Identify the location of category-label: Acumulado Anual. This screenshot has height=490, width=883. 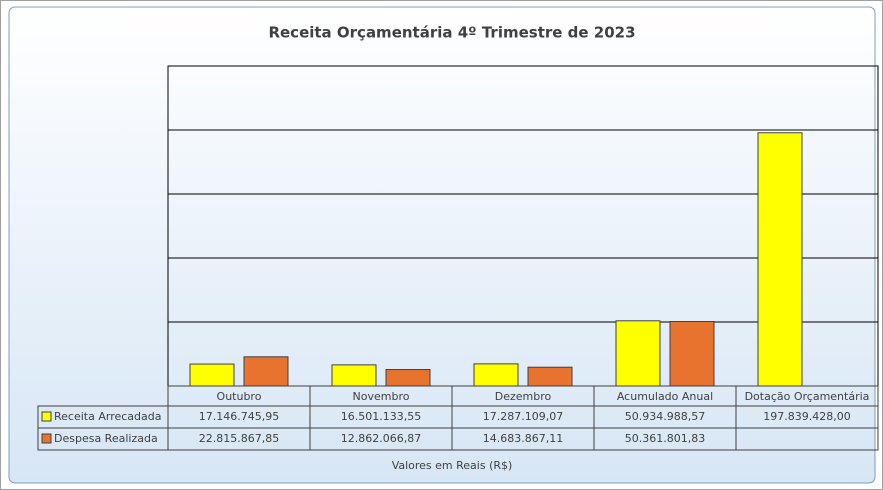
(665, 396).